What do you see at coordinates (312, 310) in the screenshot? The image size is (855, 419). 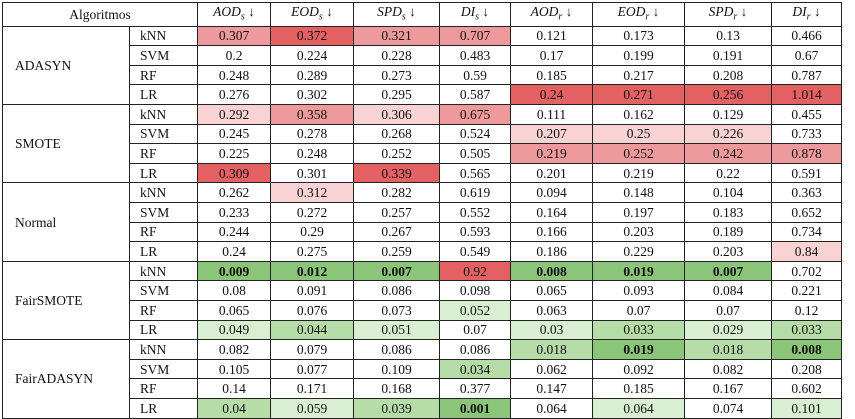 I see `metric-cell: 0.076` at bounding box center [312, 310].